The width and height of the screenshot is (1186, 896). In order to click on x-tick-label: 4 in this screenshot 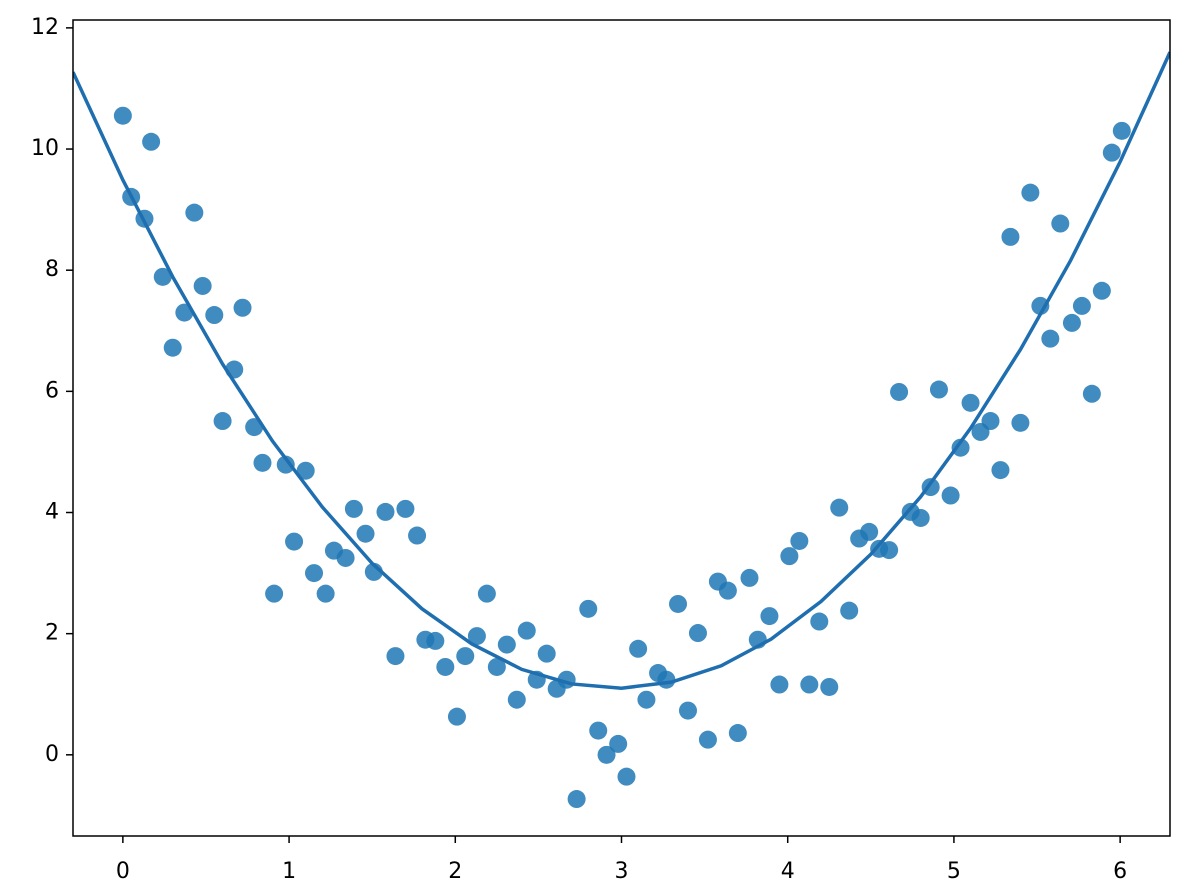, I will do `click(788, 871)`.